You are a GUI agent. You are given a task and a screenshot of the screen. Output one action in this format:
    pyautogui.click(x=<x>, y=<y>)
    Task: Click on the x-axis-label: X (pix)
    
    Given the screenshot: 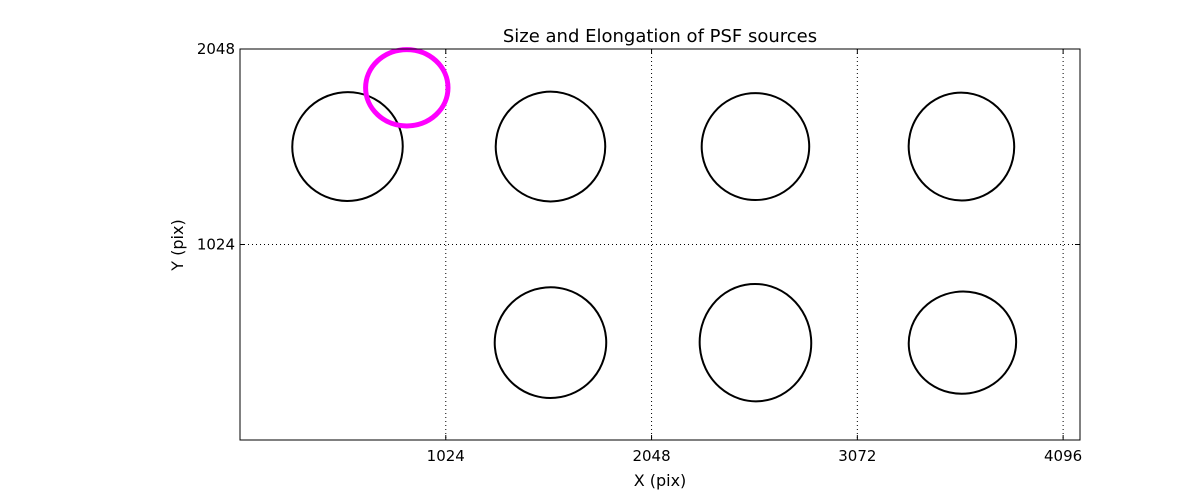 What is the action you would take?
    pyautogui.click(x=660, y=480)
    